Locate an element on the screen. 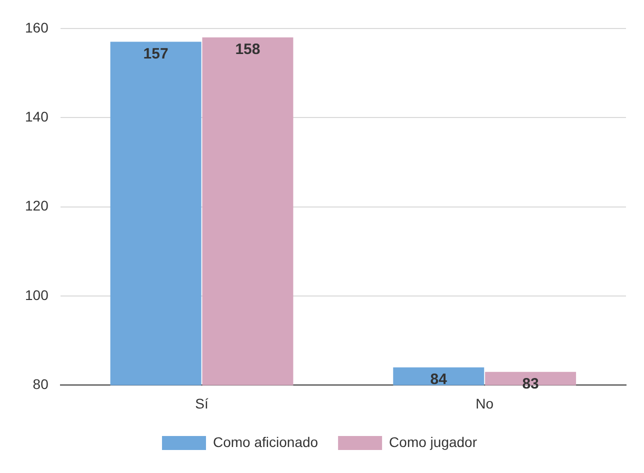 This screenshot has height=473, width=644. y-tick-label: 80 is located at coordinates (40, 384).